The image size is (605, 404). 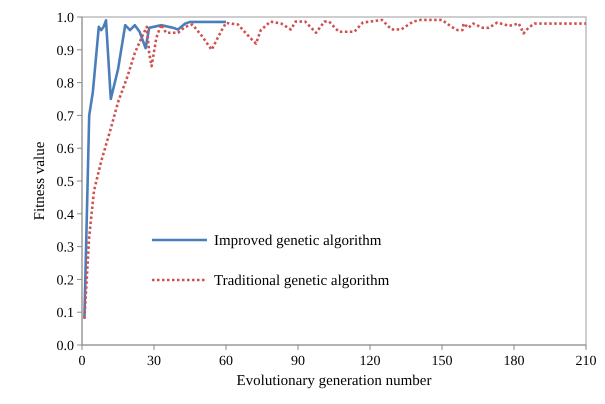 I want to click on y-tick-label: 0.9, so click(x=65, y=51).